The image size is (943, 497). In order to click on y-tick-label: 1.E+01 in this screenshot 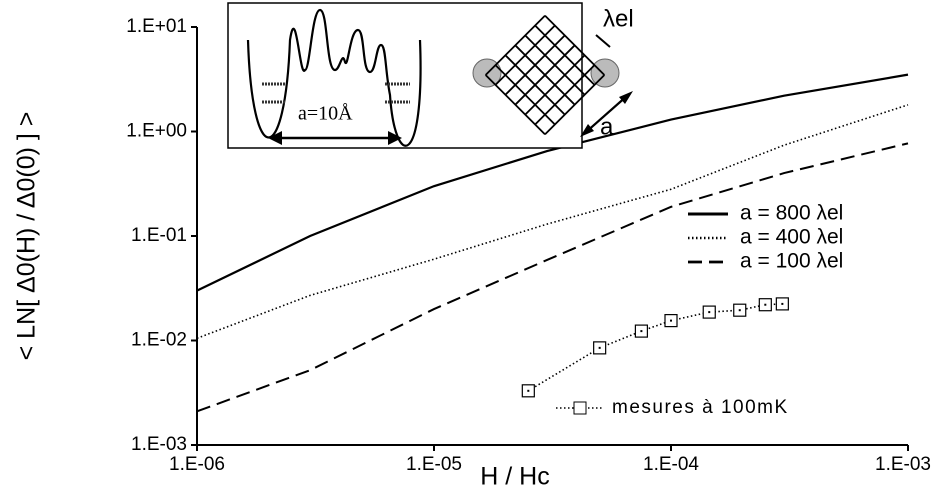, I will do `click(156, 26)`.